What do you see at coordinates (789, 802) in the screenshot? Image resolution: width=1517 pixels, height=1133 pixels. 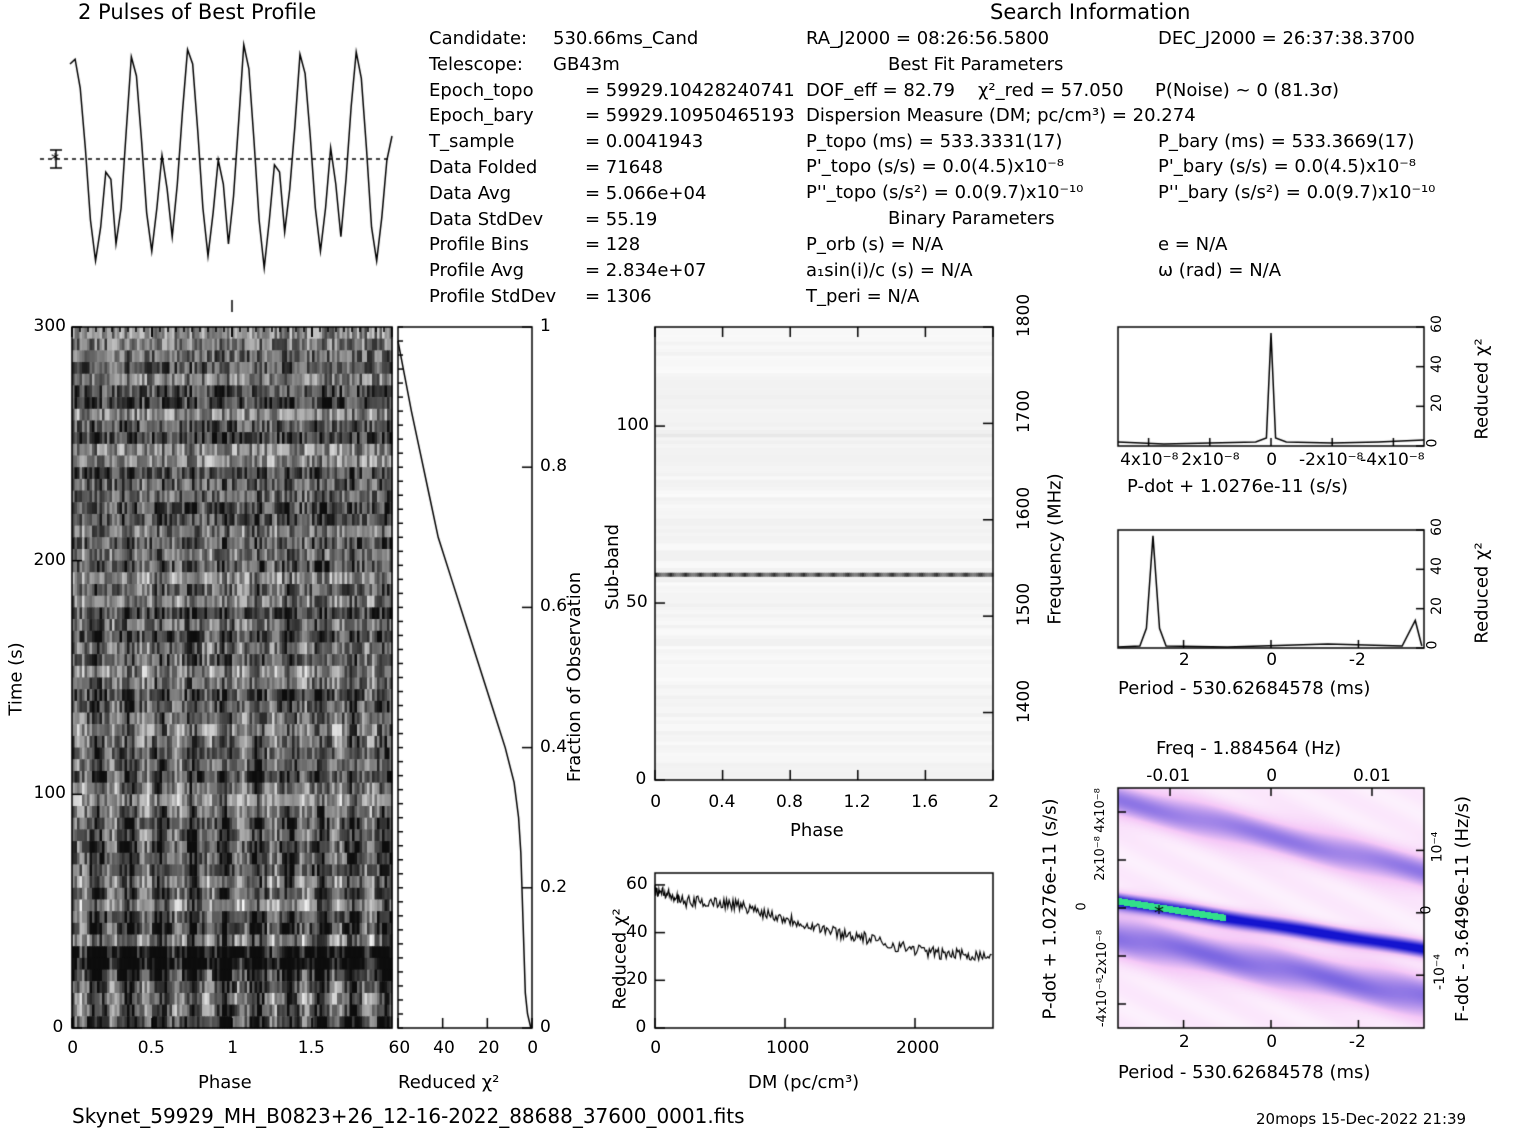 I see `subband-xtick: 0.8` at bounding box center [789, 802].